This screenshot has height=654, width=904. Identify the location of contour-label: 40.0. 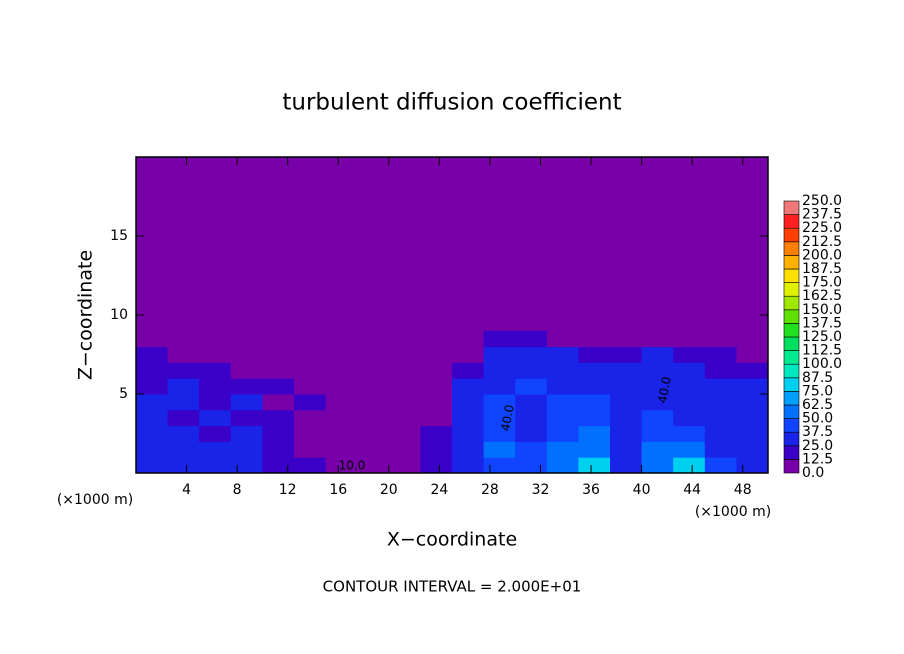
(507, 418).